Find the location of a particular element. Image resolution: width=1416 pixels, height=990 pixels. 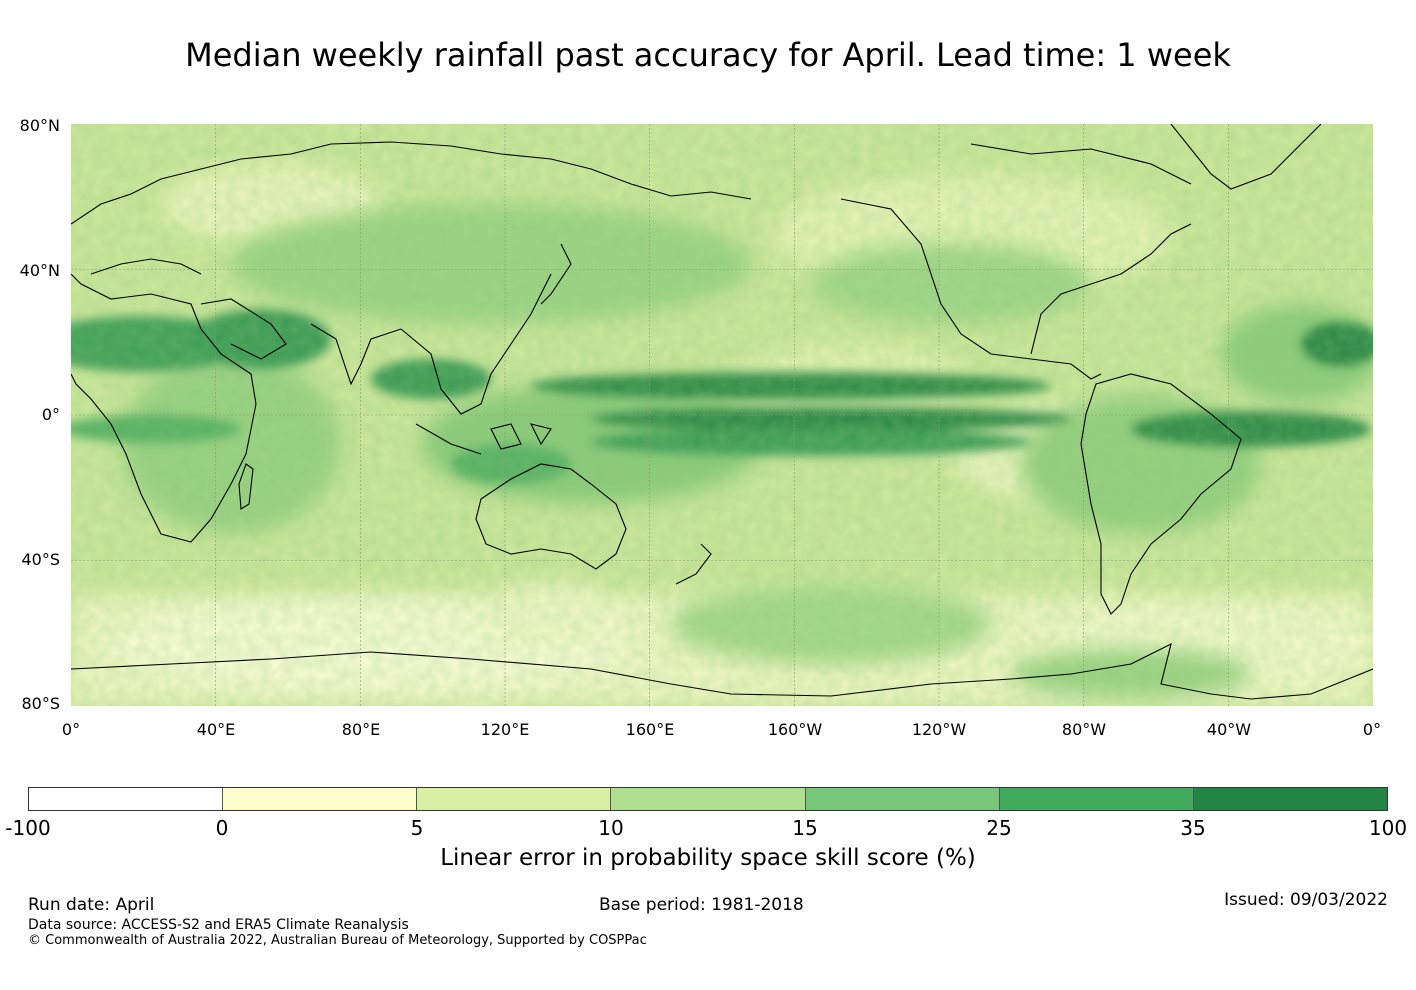

lon-label-0: 0° is located at coordinates (71, 729).